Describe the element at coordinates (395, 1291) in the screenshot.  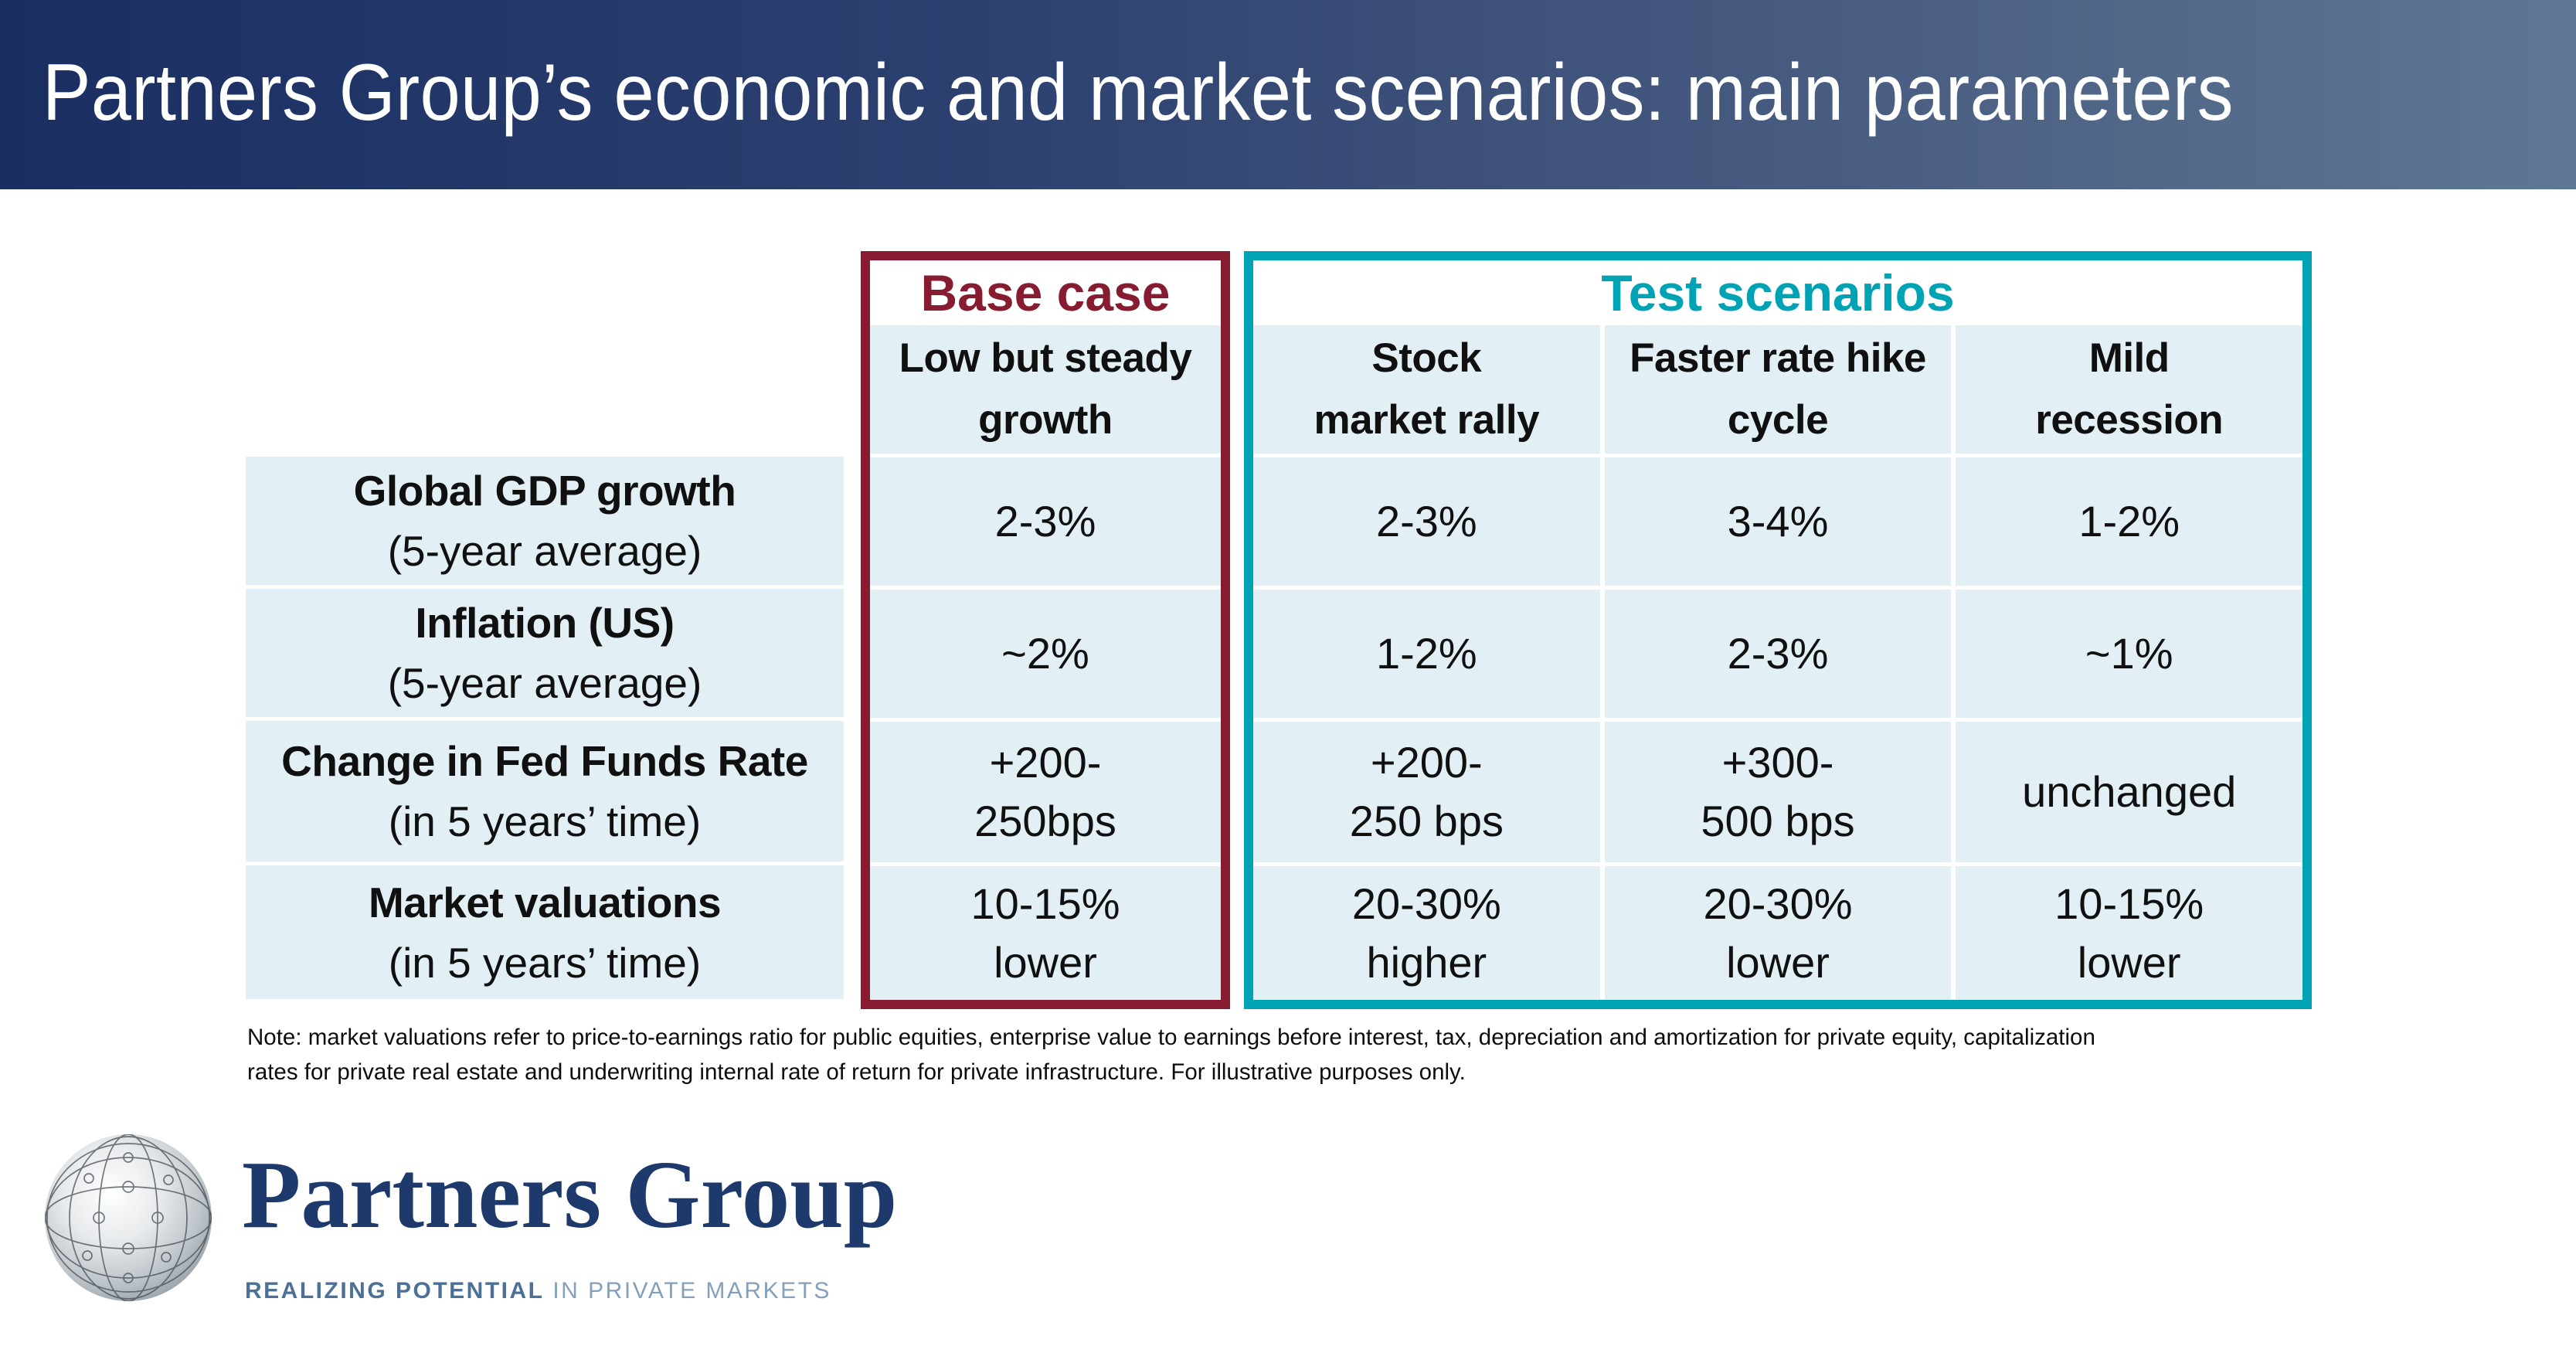
I see `tagline-bold: REALIZING POTENTIAL` at that location.